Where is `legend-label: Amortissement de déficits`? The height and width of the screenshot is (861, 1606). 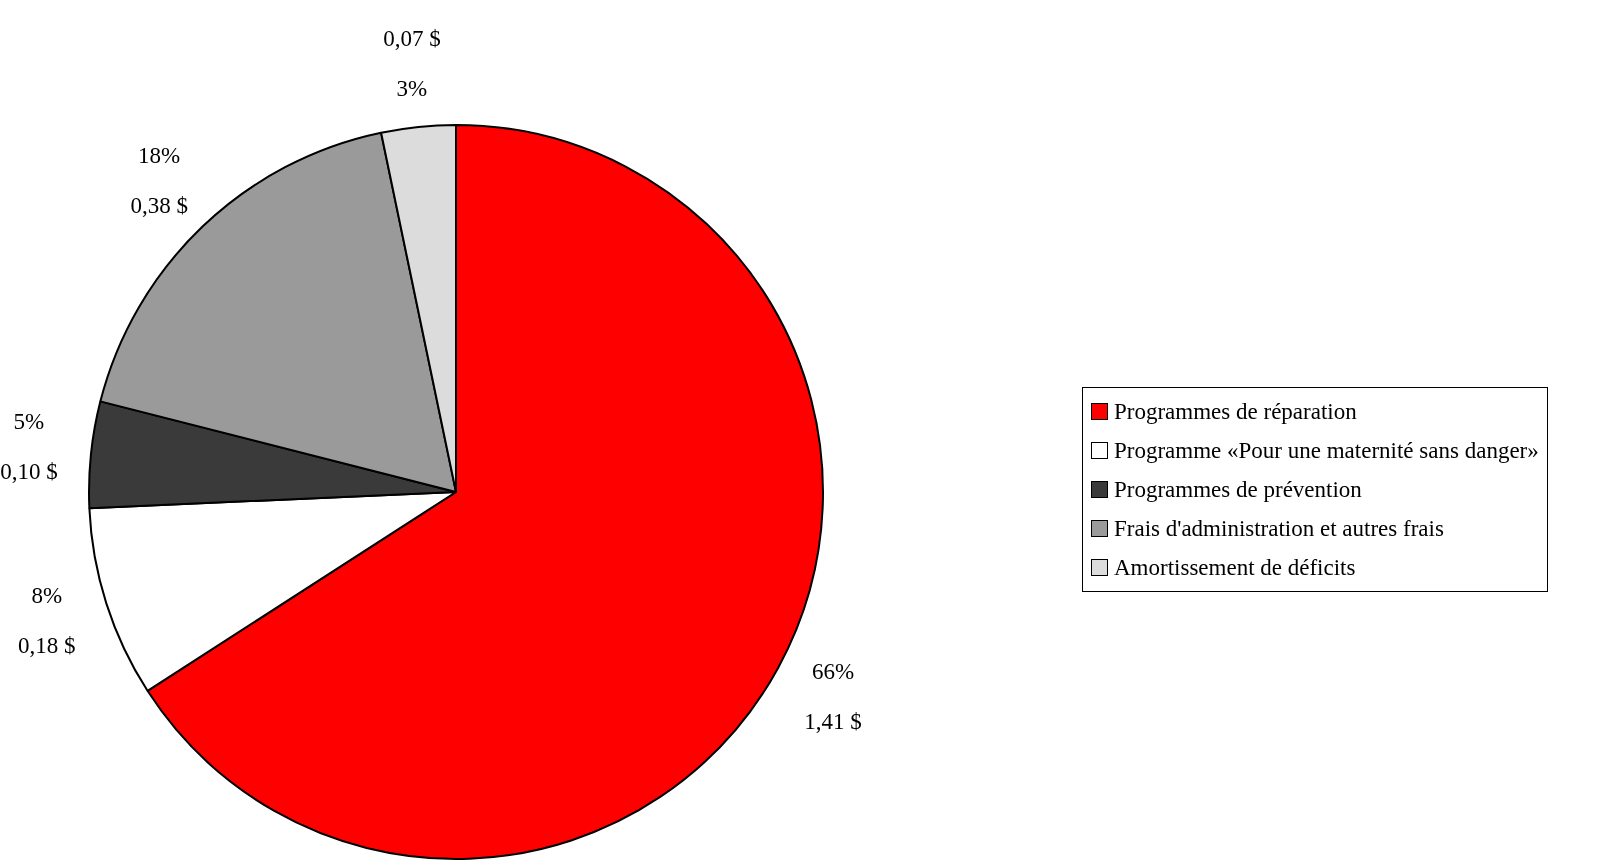
legend-label: Amortissement de déficits is located at coordinates (1235, 567).